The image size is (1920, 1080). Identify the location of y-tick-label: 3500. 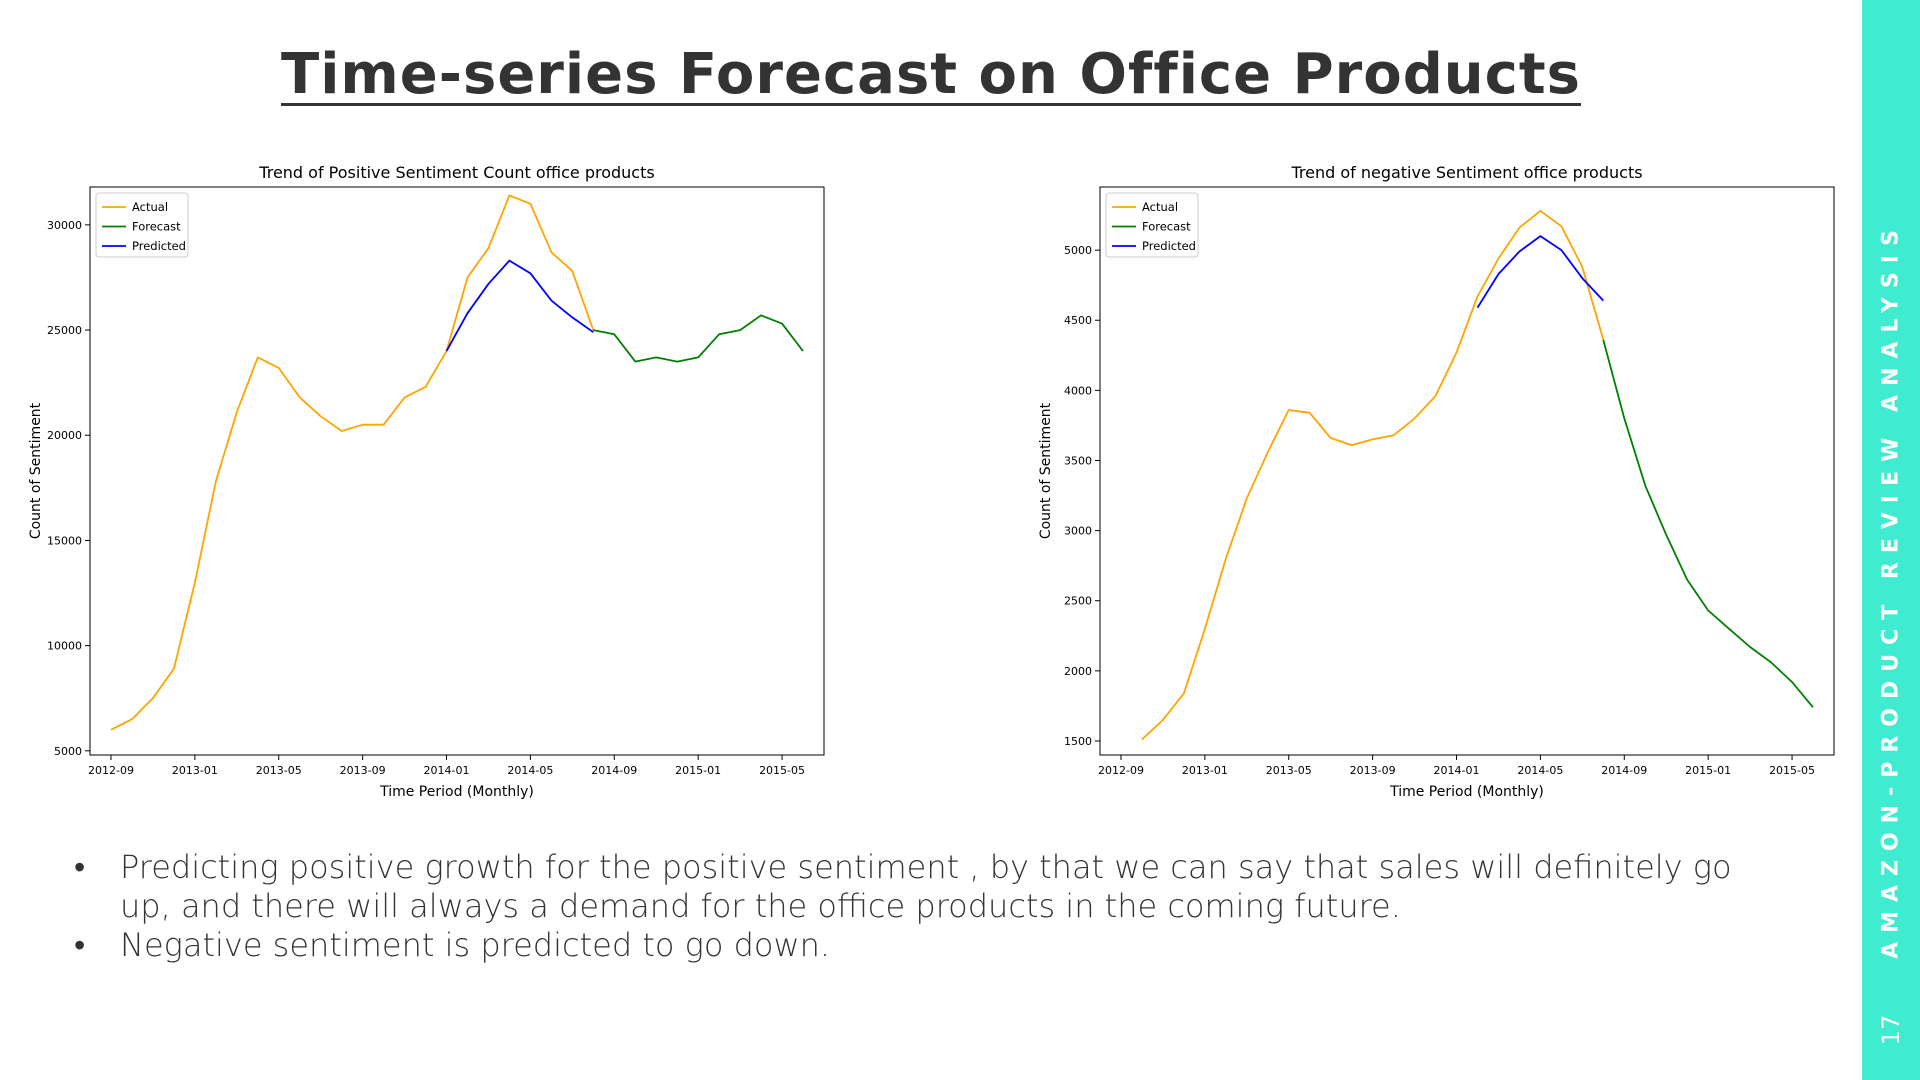
(1078, 460).